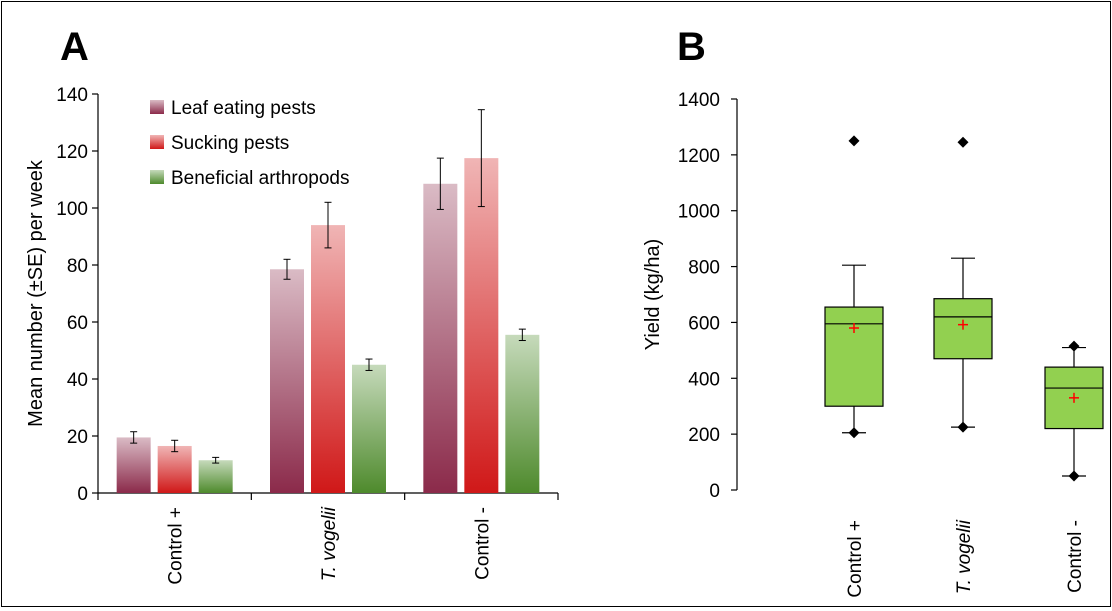 This screenshot has width=1112, height=611. Describe the element at coordinates (72, 152) in the screenshot. I see `y-tick-label: 120` at that location.